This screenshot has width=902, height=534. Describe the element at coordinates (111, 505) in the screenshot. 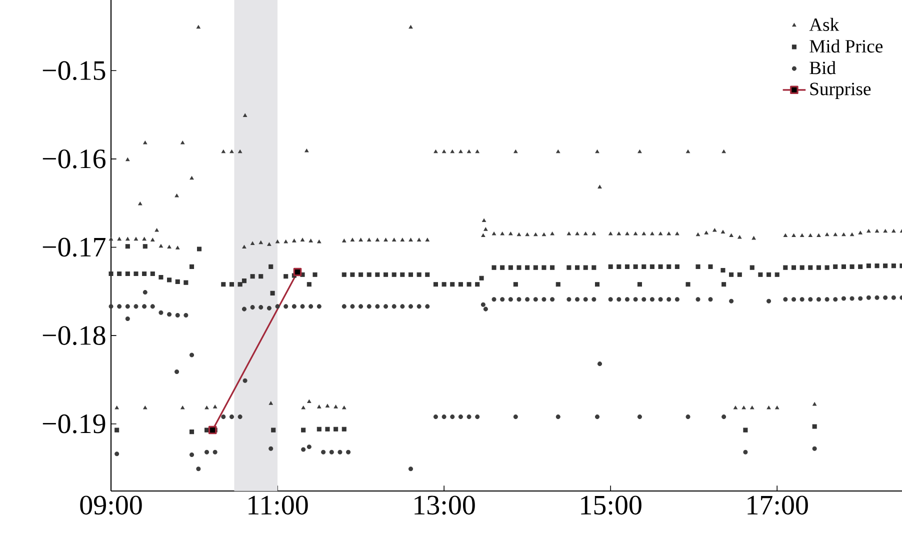

I see `x-tick-label: 09:00` at that location.